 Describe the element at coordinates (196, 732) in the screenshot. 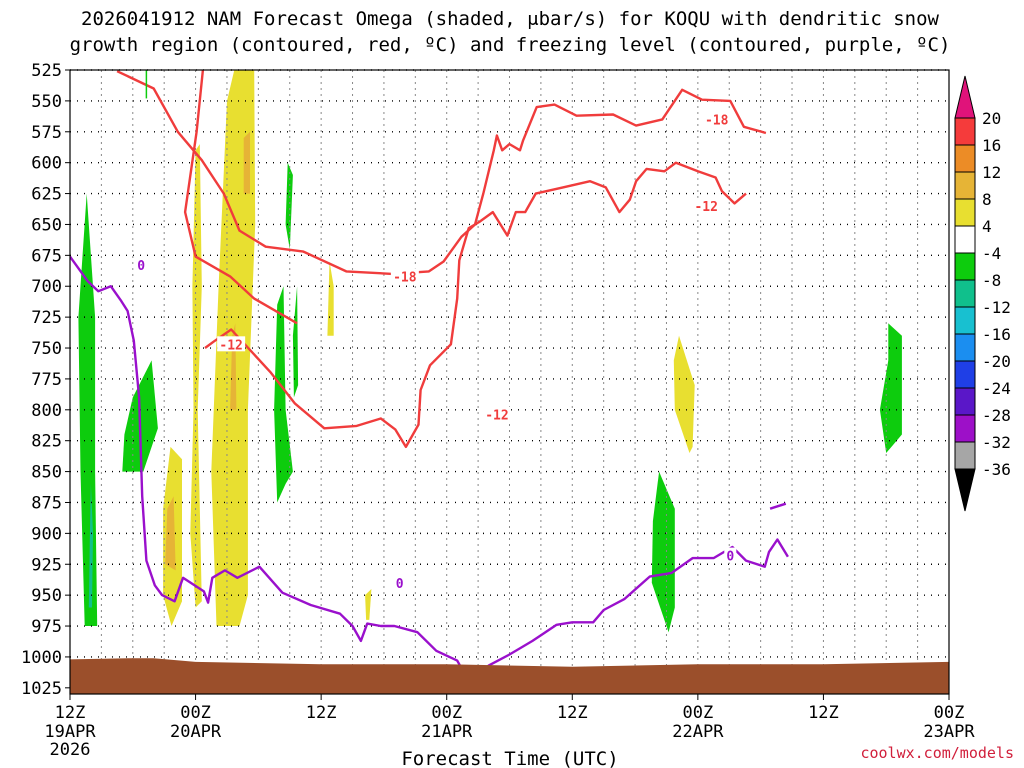

I see `x-tick-date-12: 20APR` at that location.